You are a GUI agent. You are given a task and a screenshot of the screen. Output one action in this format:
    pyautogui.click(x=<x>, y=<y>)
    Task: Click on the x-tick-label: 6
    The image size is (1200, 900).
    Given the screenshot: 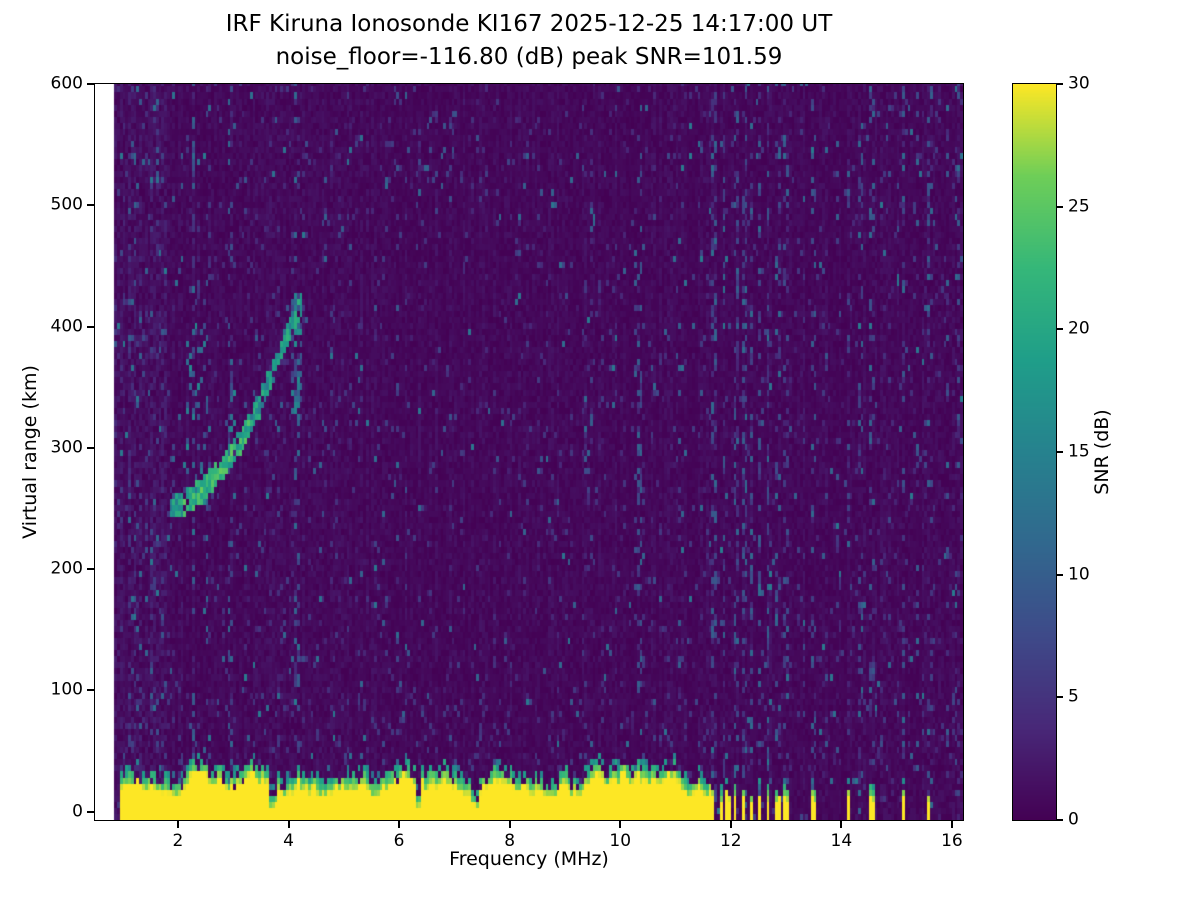 What is the action you would take?
    pyautogui.click(x=399, y=841)
    